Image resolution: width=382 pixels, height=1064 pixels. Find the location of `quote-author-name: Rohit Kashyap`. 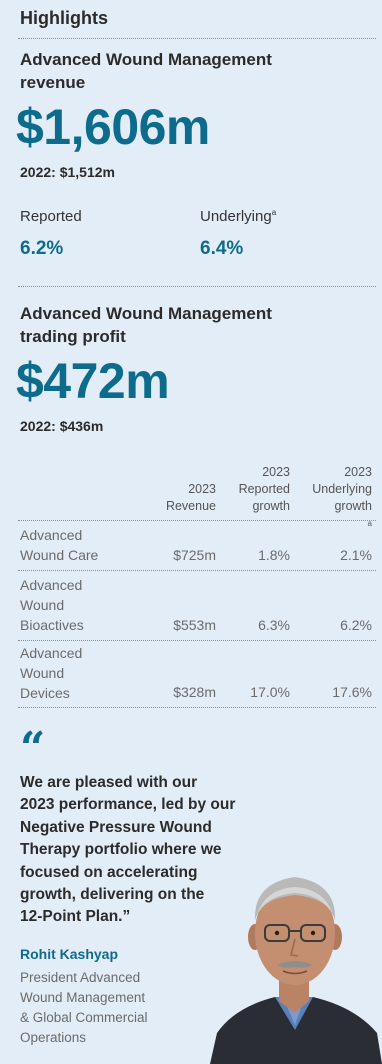

quote-author-name: Rohit Kashyap is located at coordinates (69, 954).